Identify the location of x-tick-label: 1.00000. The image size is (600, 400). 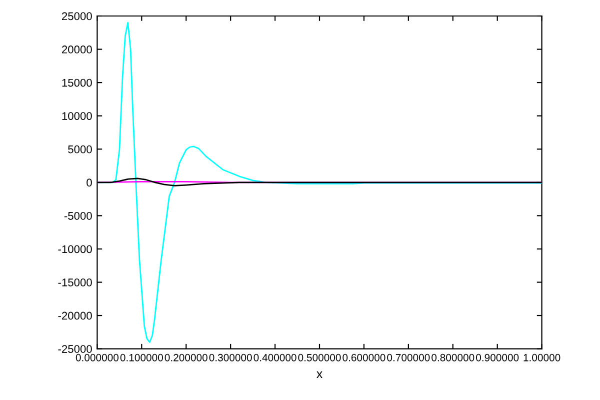
(542, 358).